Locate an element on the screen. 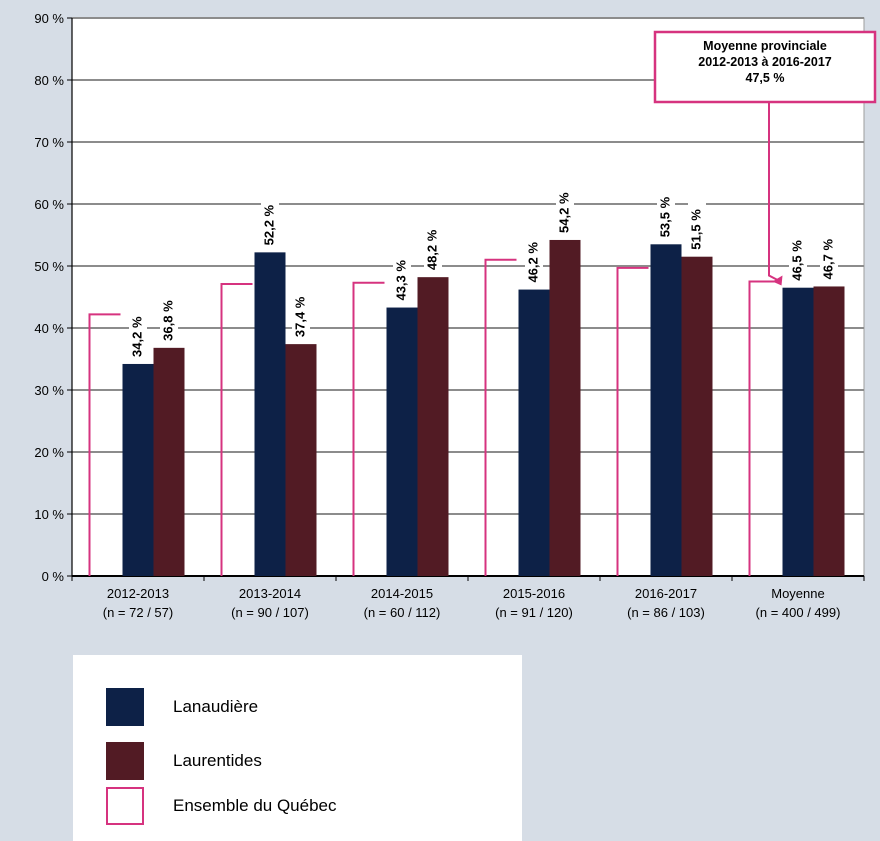  data-label: 46,2 % is located at coordinates (532, 262).